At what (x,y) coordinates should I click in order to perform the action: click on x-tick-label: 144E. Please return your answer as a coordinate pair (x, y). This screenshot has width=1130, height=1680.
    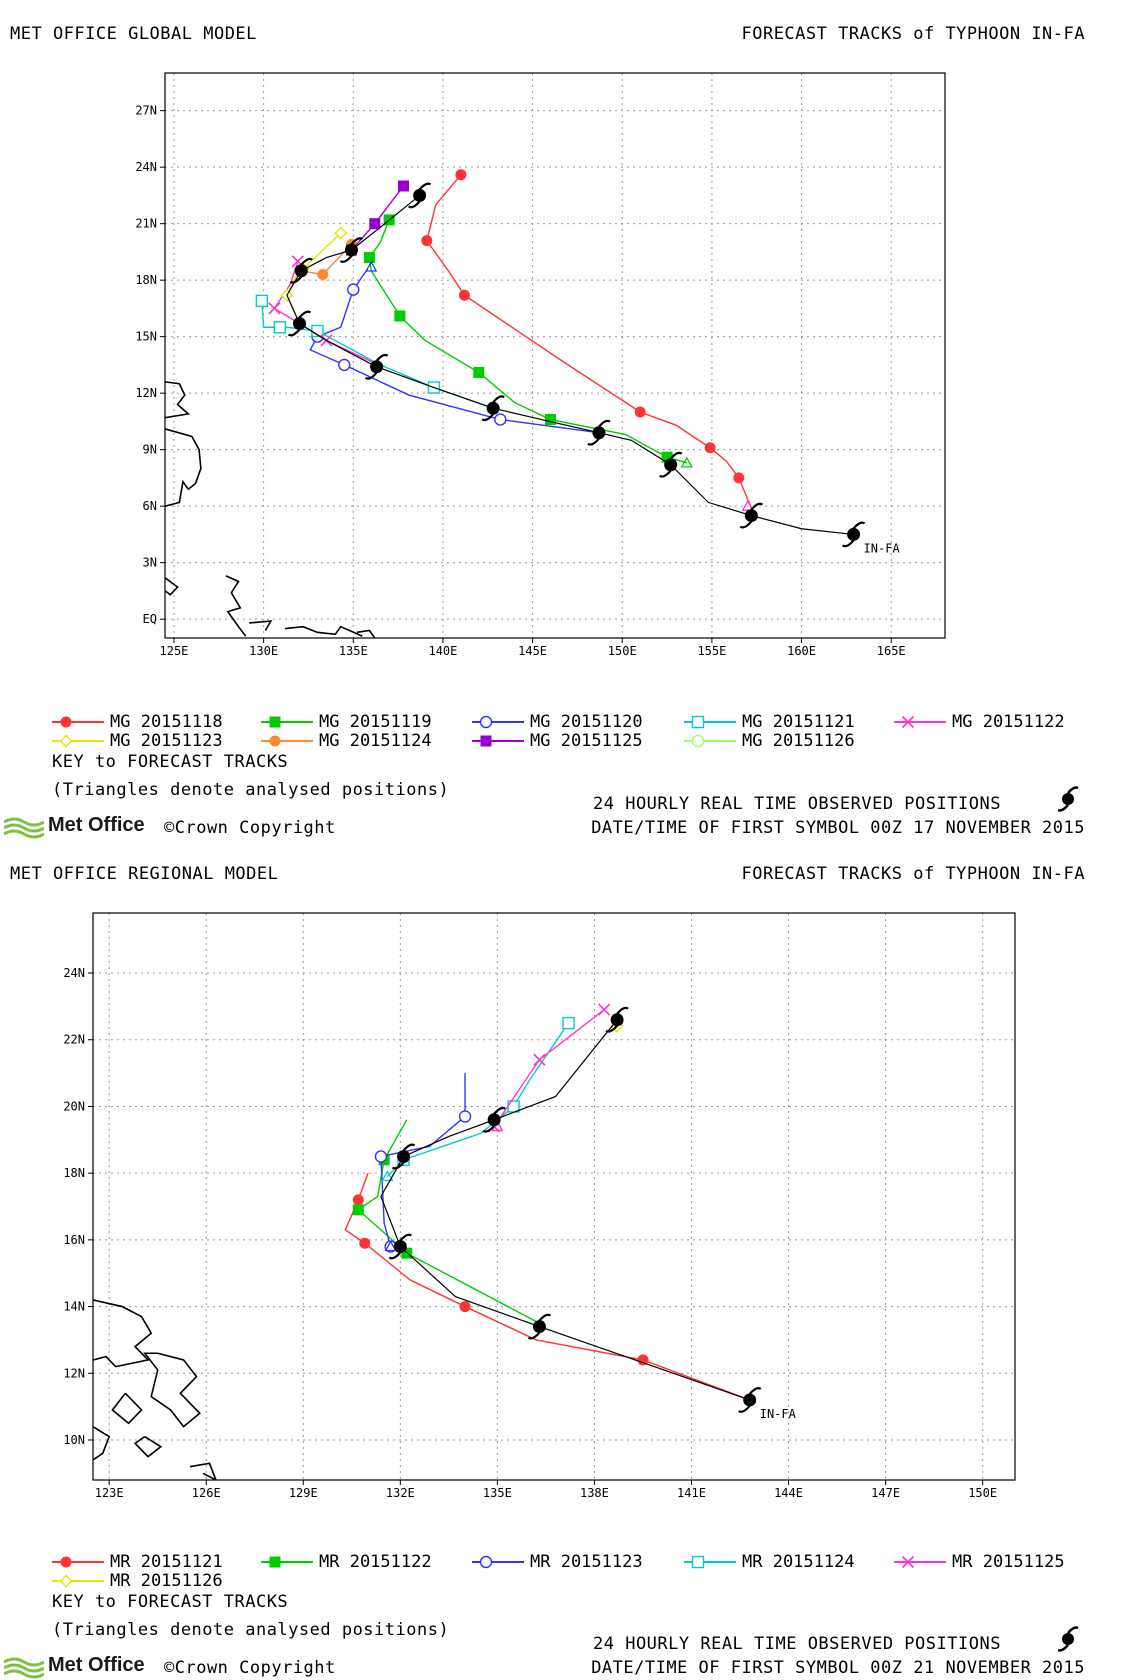
    Looking at the image, I should click on (788, 1493).